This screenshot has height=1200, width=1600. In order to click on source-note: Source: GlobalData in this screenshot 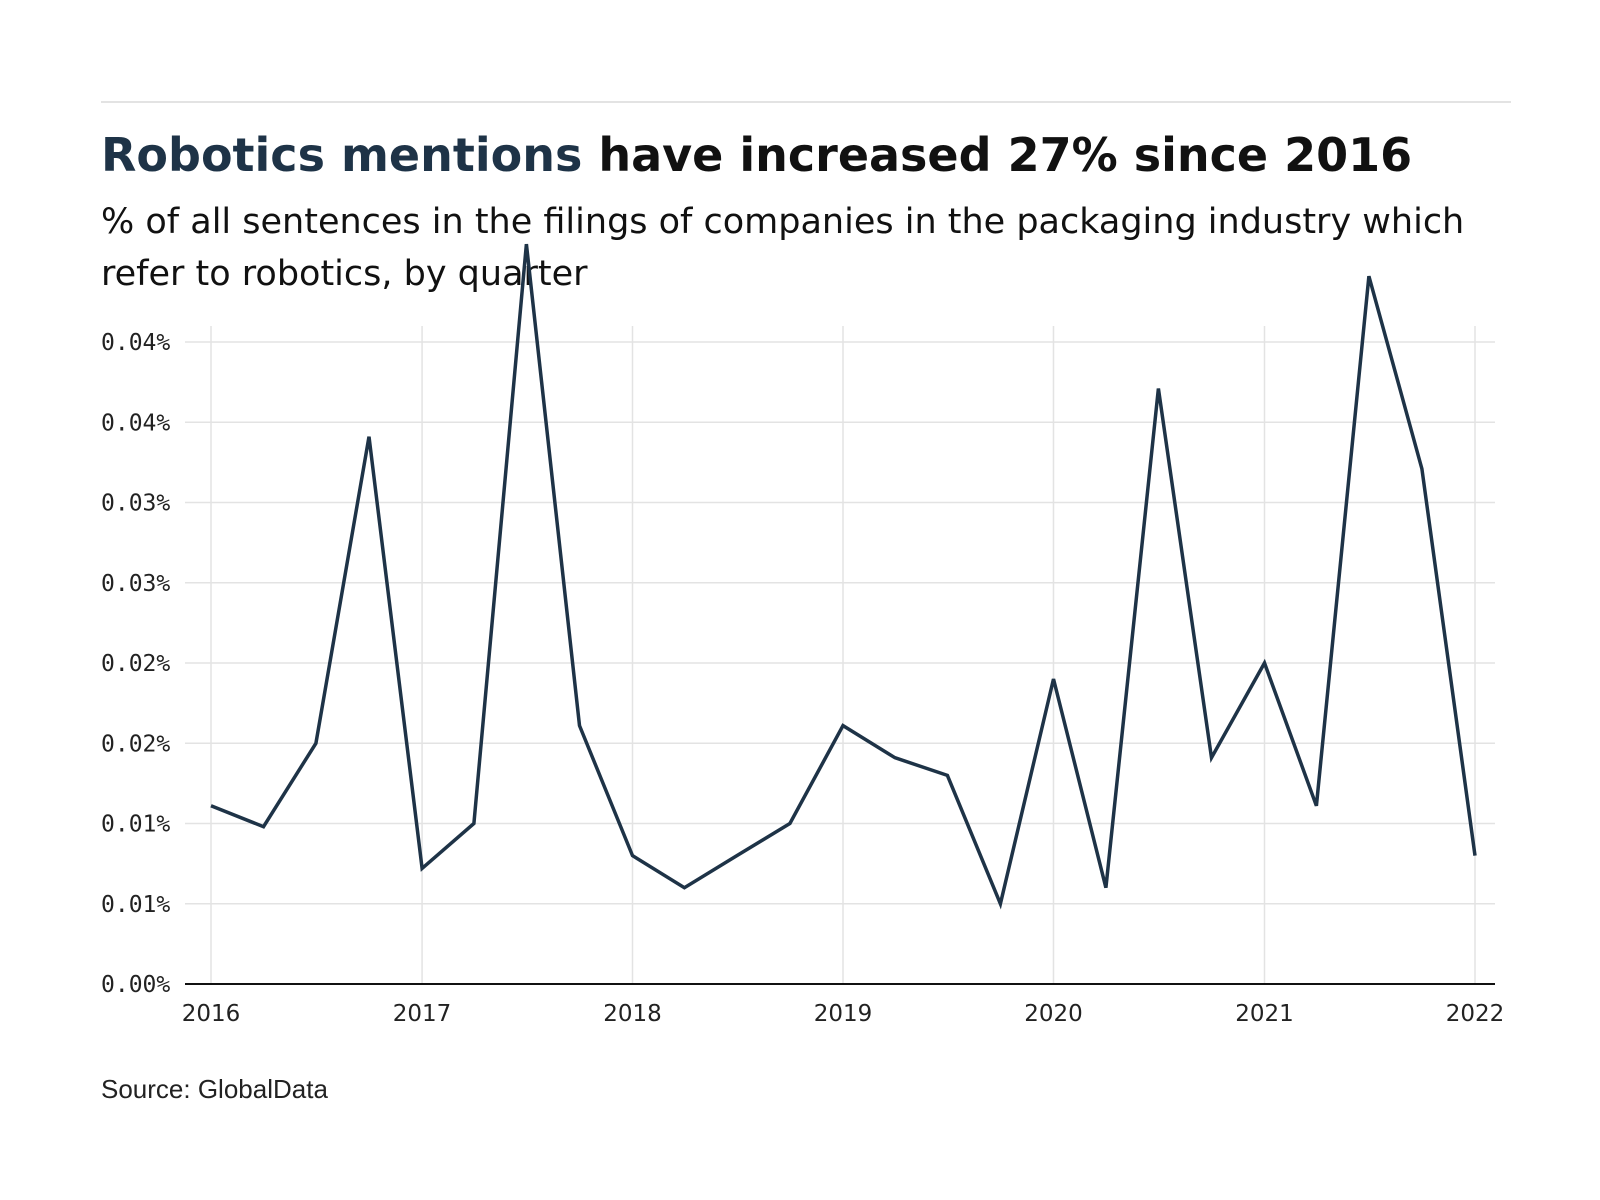, I will do `click(214, 1089)`.